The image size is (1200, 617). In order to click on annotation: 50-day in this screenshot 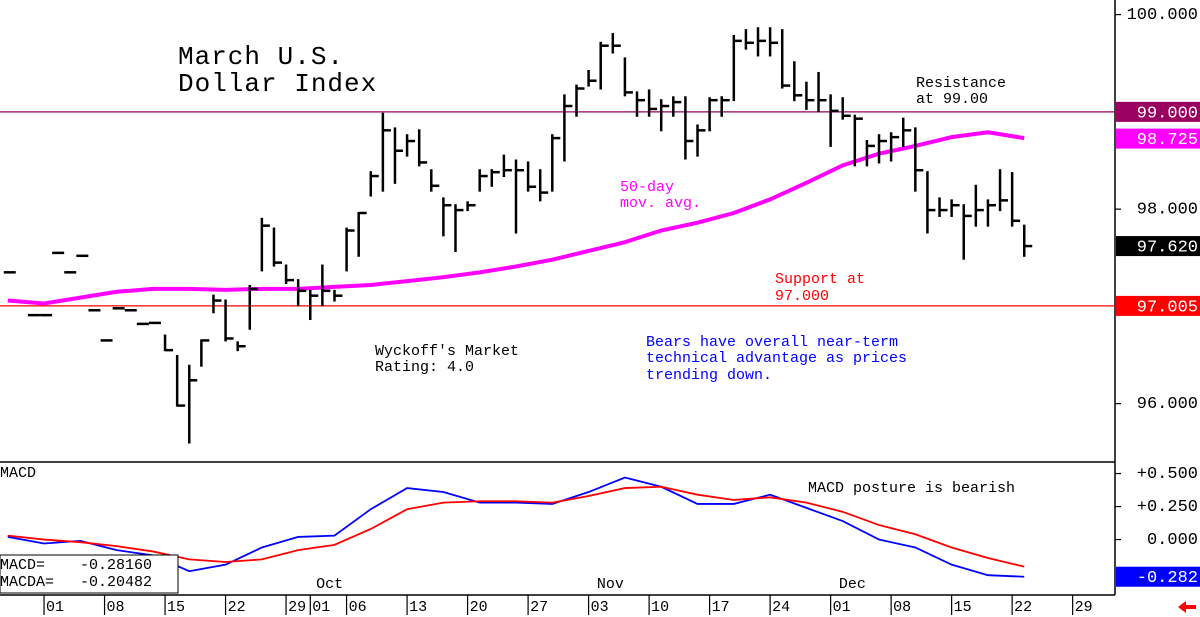, I will do `click(647, 187)`.